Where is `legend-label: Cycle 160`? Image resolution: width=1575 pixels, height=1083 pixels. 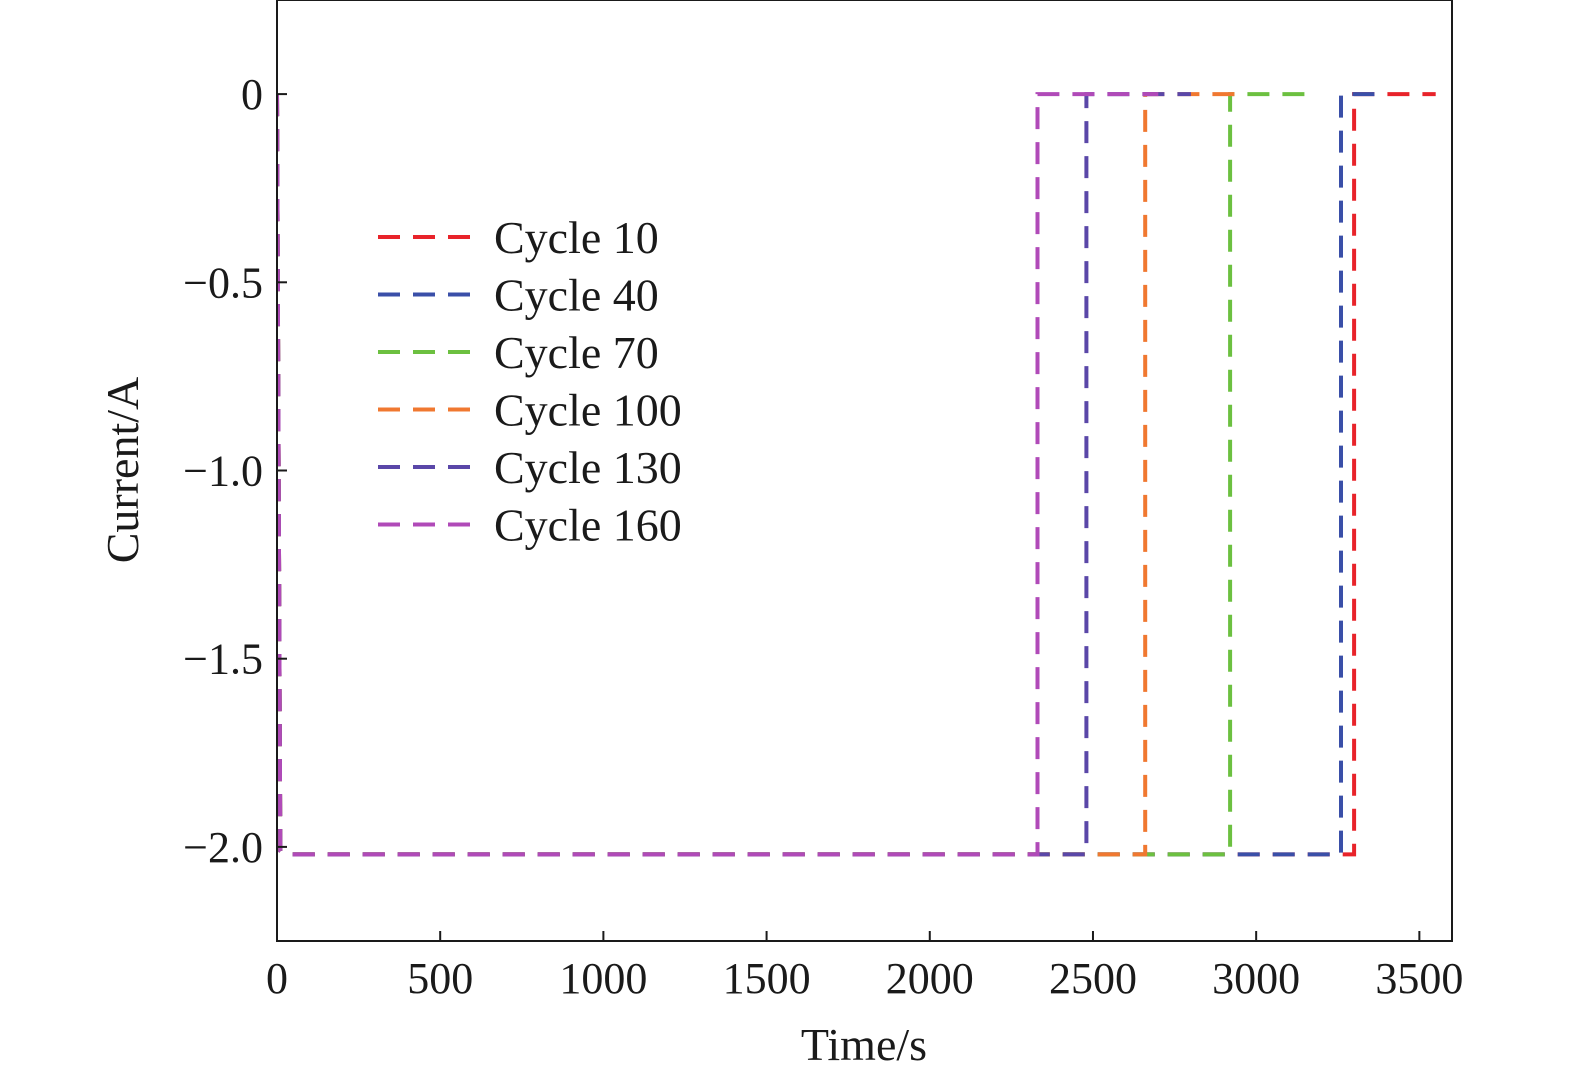
legend-label: Cycle 160 is located at coordinates (588, 525).